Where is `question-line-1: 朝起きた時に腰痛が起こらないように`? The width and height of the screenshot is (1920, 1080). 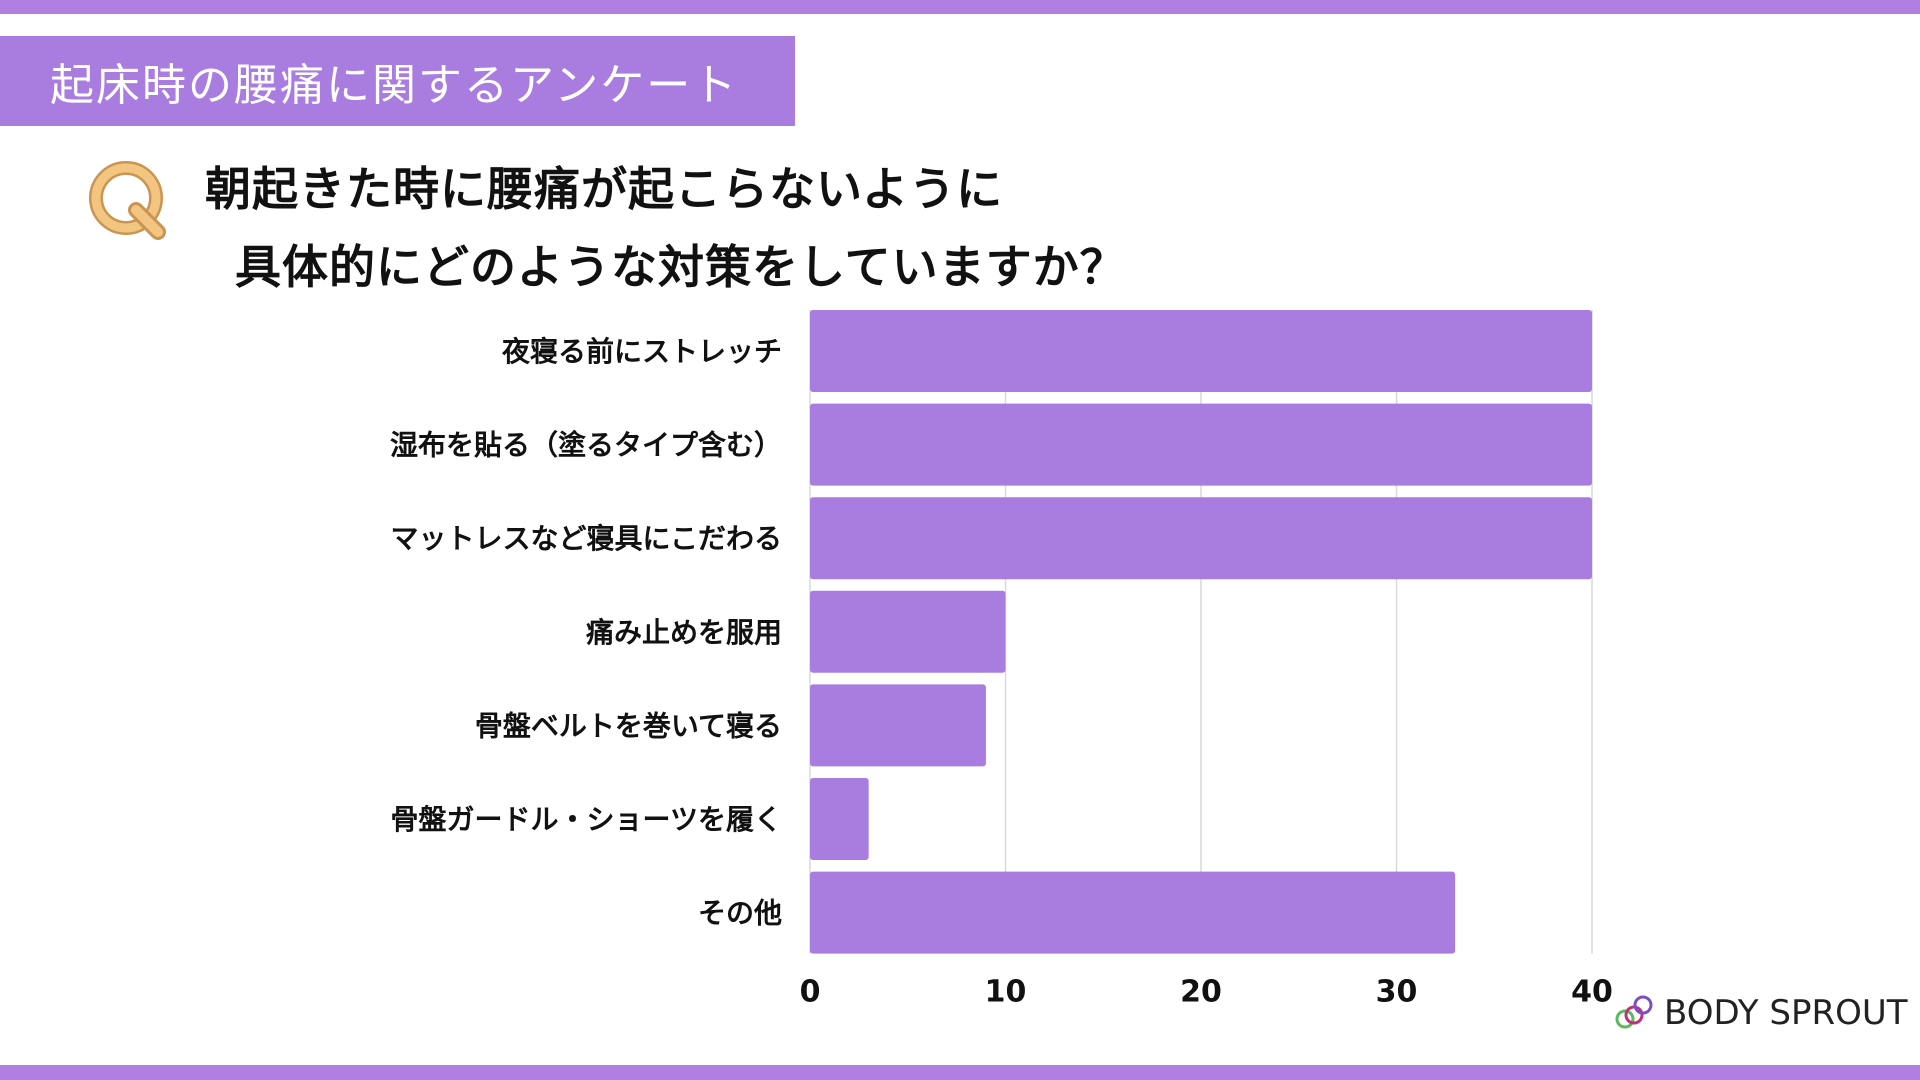 question-line-1: 朝起きた時に腰痛が起こらないように is located at coordinates (604, 189).